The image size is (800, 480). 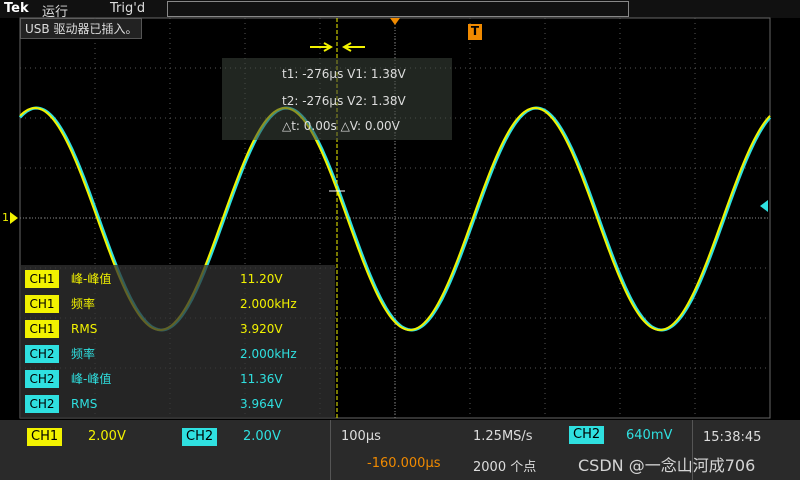 What do you see at coordinates (200, 437) in the screenshot?
I see `ch2-label: CH2` at bounding box center [200, 437].